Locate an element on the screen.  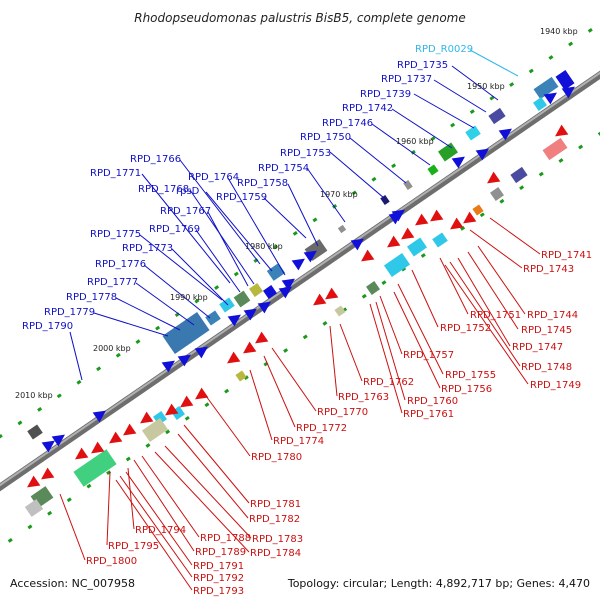
gene-label: RPD_1790 is located at coordinates (47, 326).